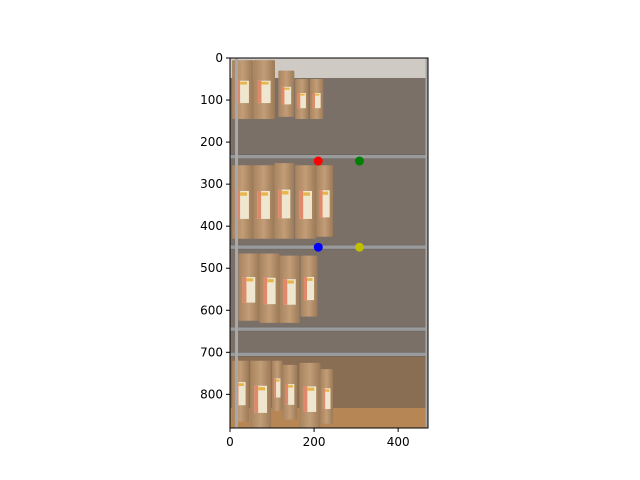 The image size is (640, 480). What do you see at coordinates (314, 442) in the screenshot?
I see `x-tick-label: 200` at bounding box center [314, 442].